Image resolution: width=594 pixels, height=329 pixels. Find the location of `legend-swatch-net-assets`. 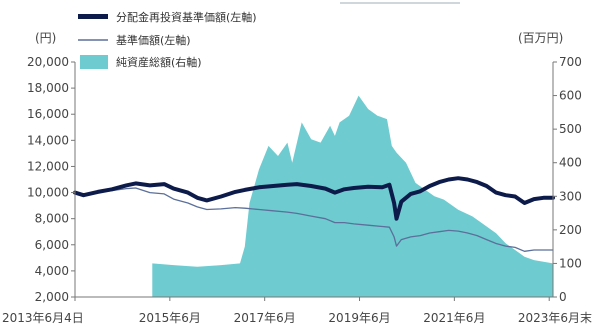

legend-swatch-net-assets is located at coordinates (94, 62).